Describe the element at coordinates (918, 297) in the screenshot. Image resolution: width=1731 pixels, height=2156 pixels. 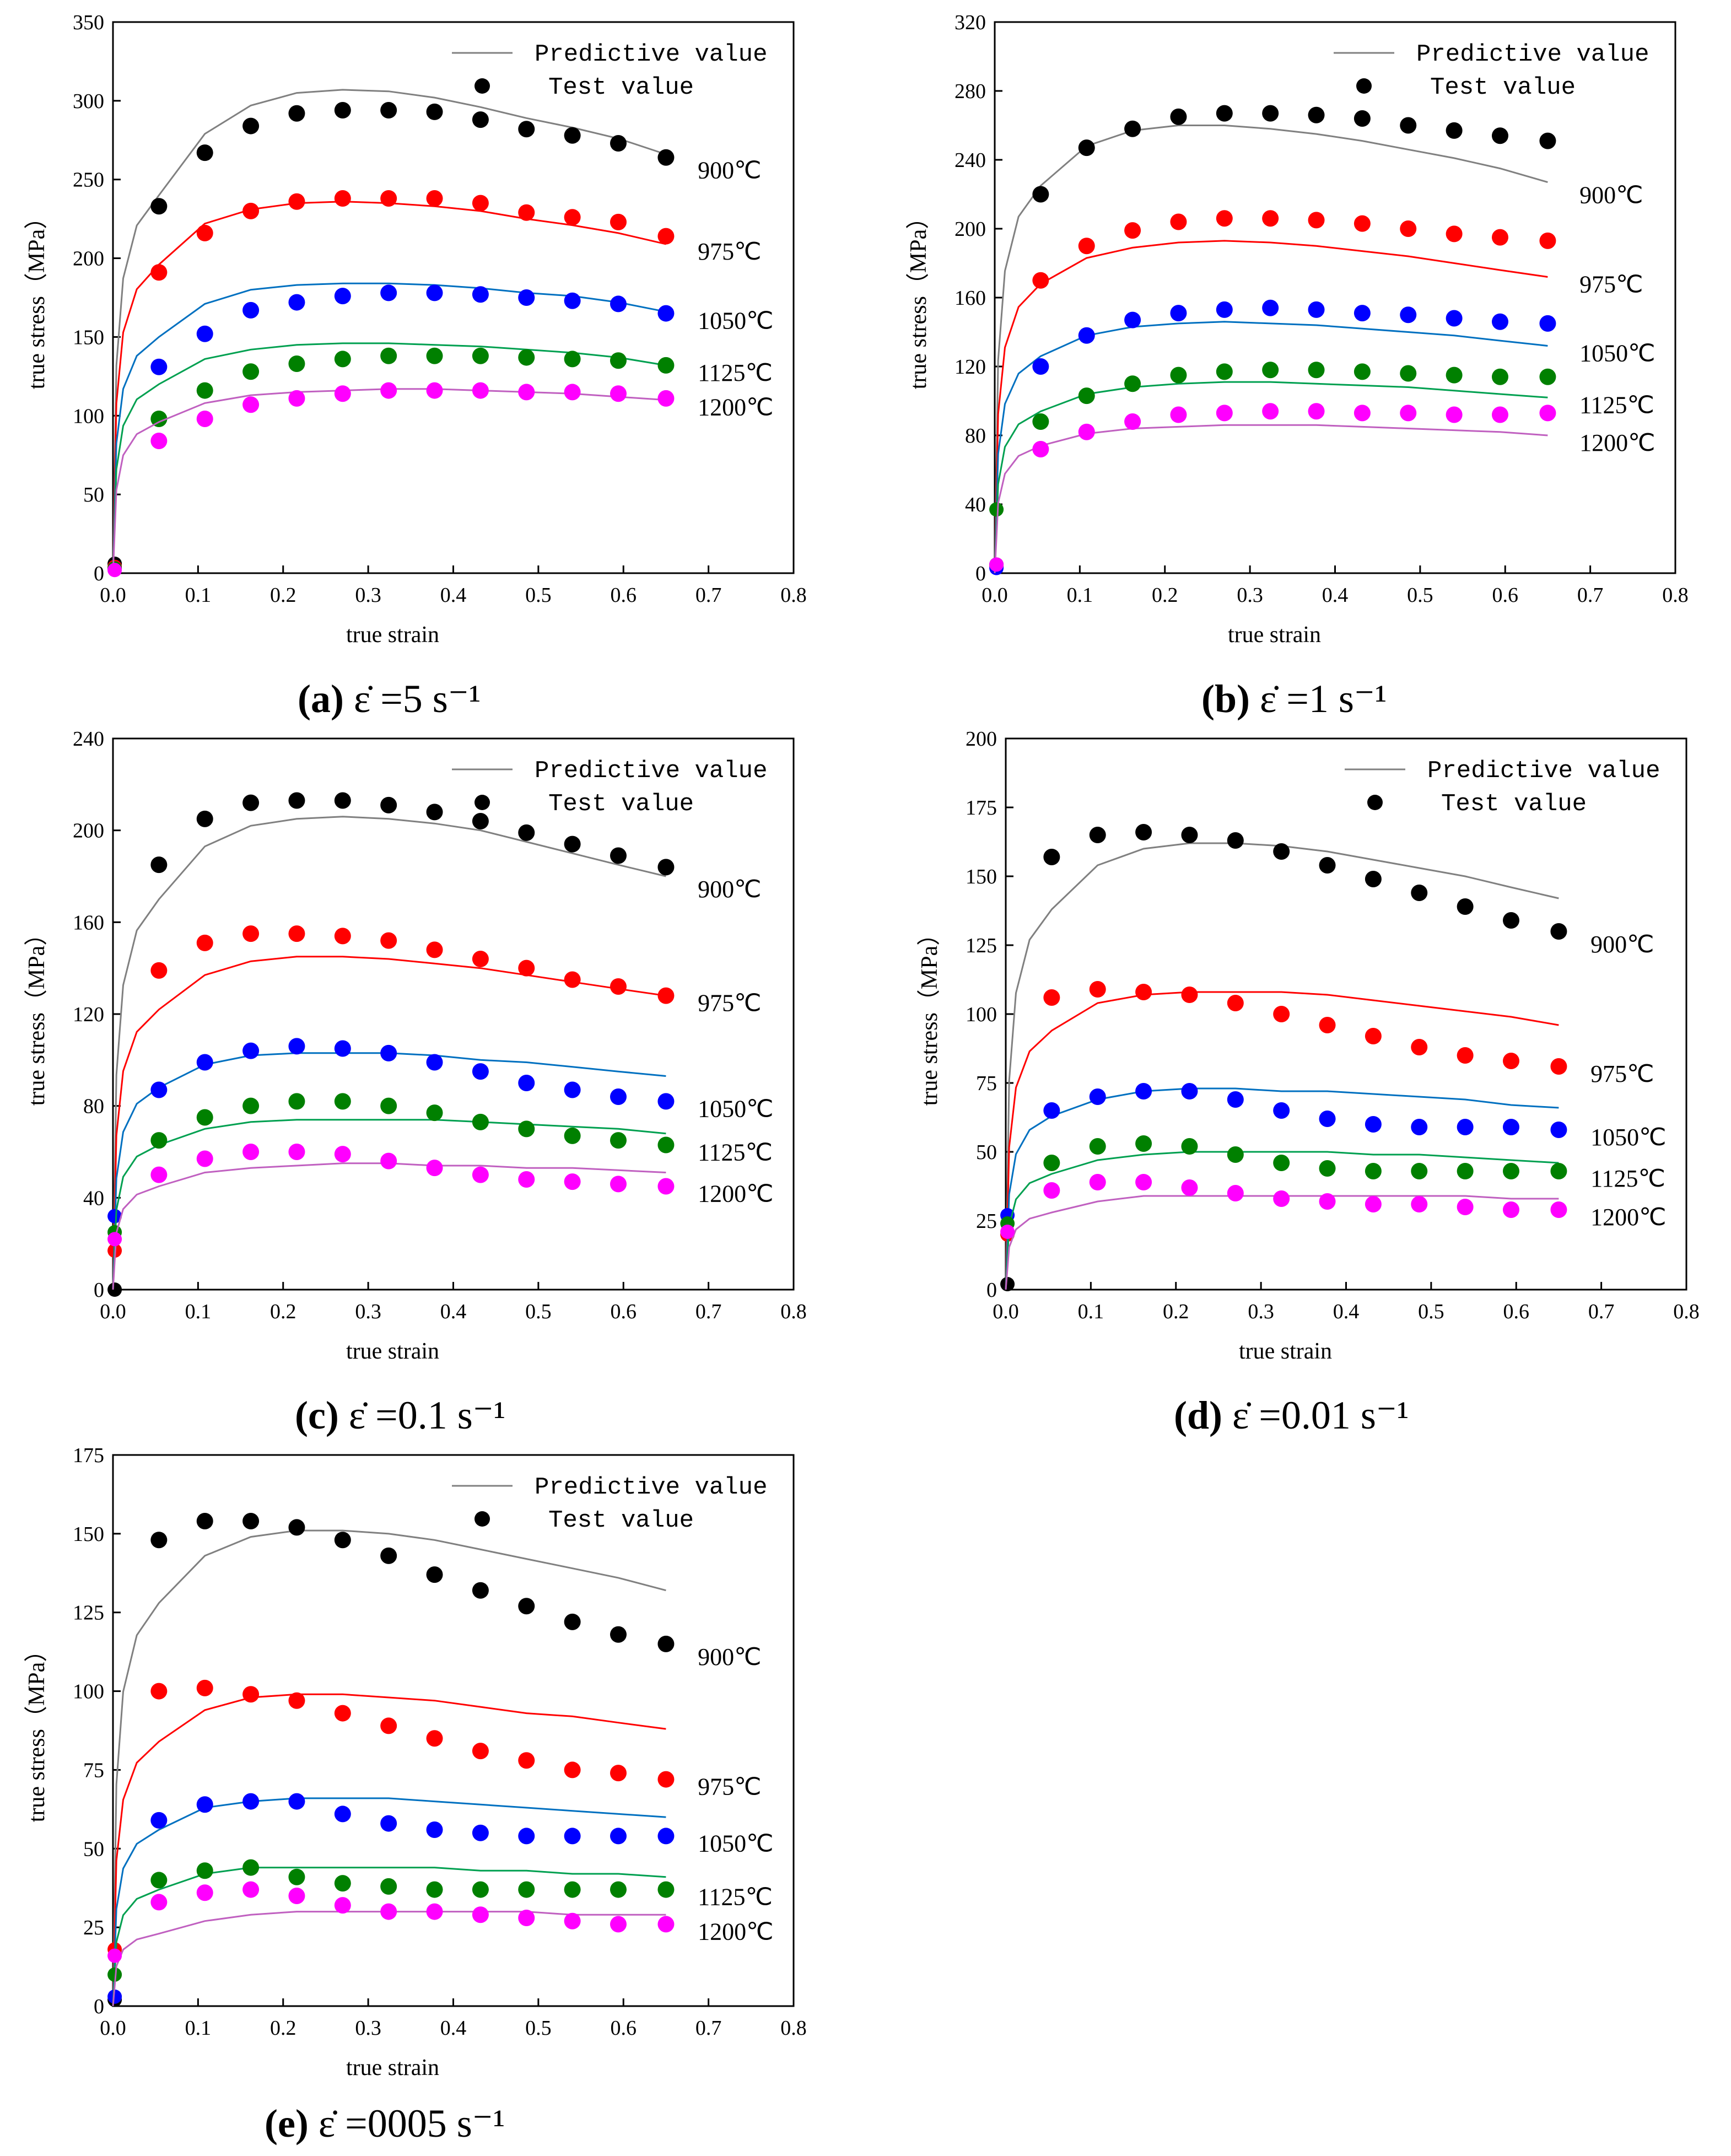
I see `y-axis-title: true stress（MPa）` at that location.